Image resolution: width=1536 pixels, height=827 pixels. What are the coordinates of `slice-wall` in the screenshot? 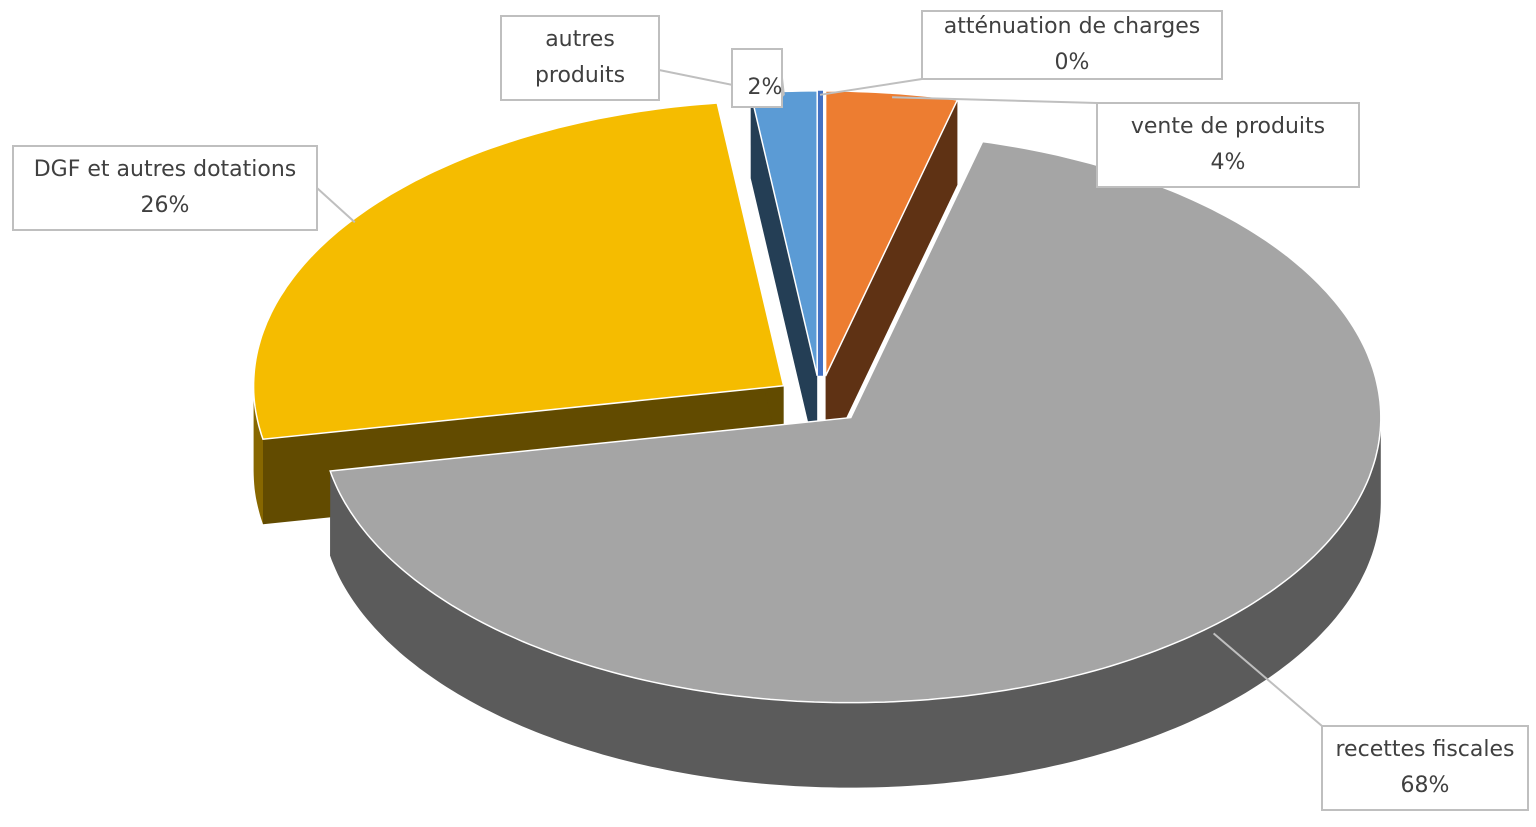 It's located at (258, 455).